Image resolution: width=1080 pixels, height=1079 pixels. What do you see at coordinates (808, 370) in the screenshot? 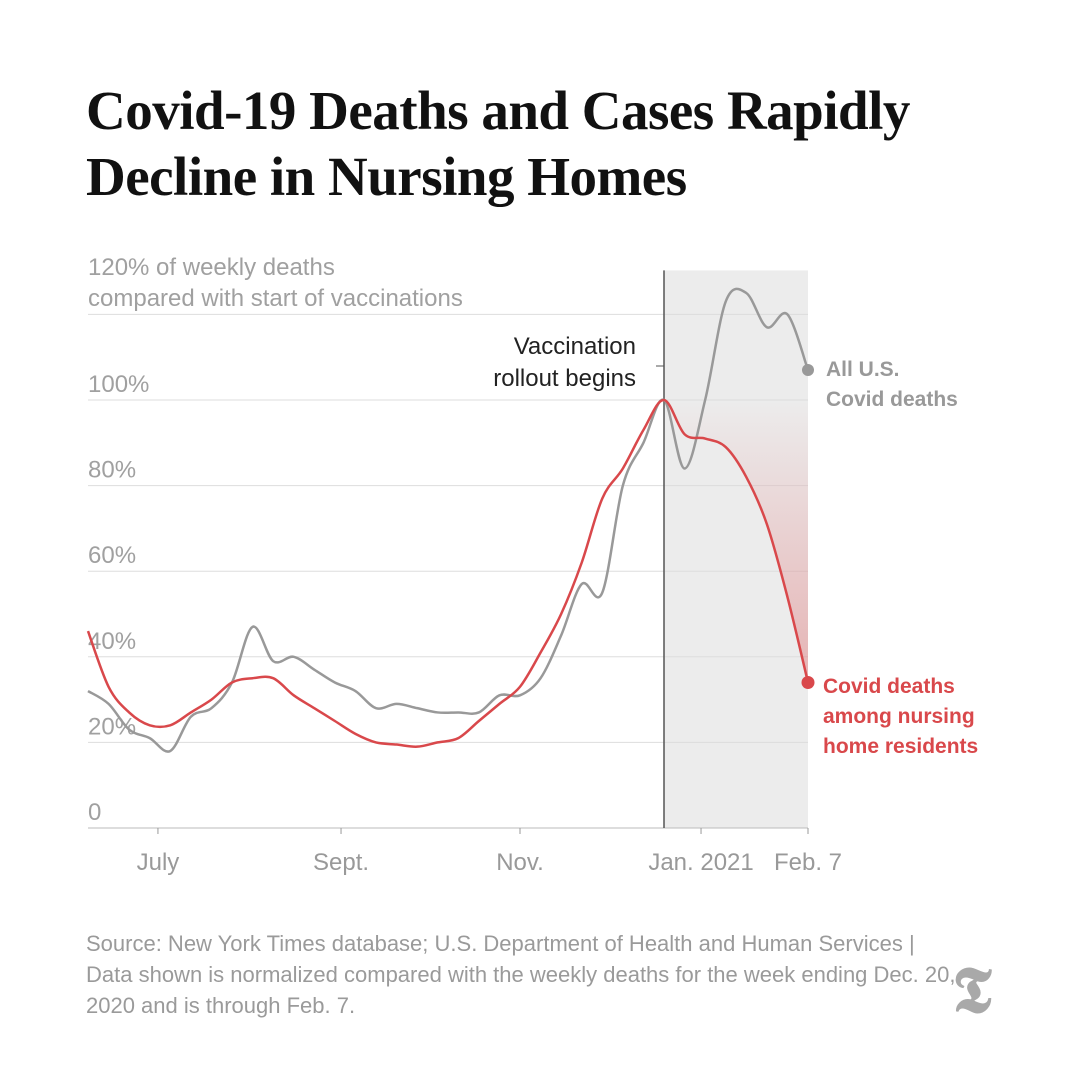
I see `end-point-all-us` at bounding box center [808, 370].